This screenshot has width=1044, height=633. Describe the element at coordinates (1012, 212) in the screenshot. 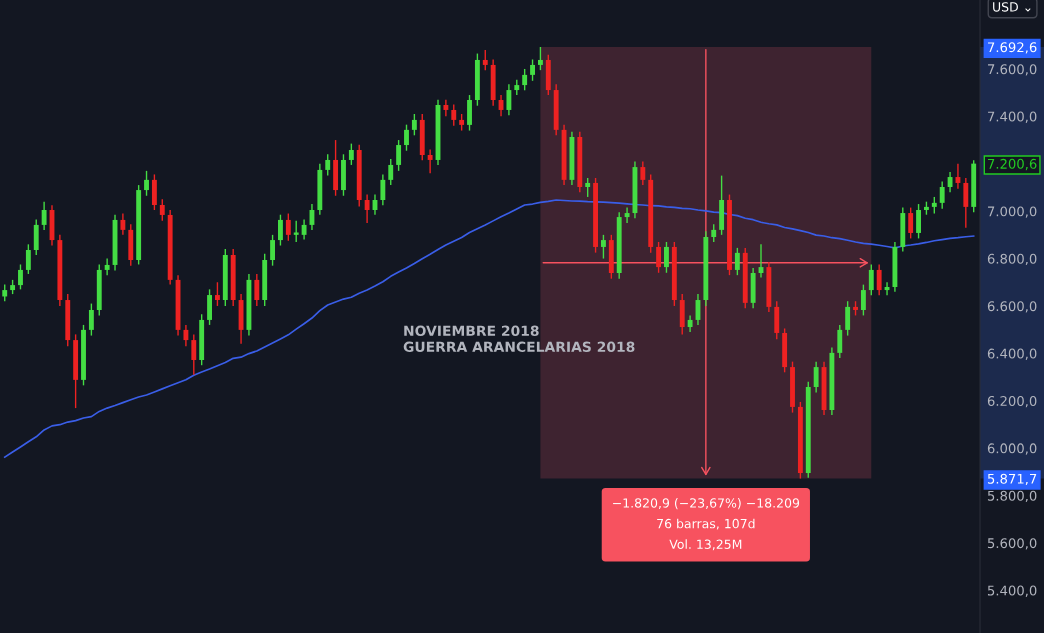

I see `y-tick-label: 7.000,0` at that location.